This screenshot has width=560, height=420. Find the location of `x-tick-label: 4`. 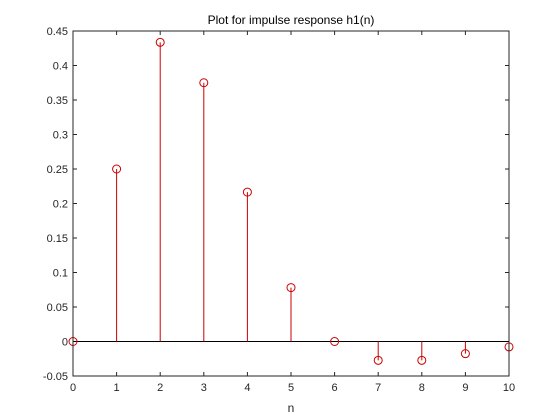

x-tick-label: 4 is located at coordinates (247, 388).